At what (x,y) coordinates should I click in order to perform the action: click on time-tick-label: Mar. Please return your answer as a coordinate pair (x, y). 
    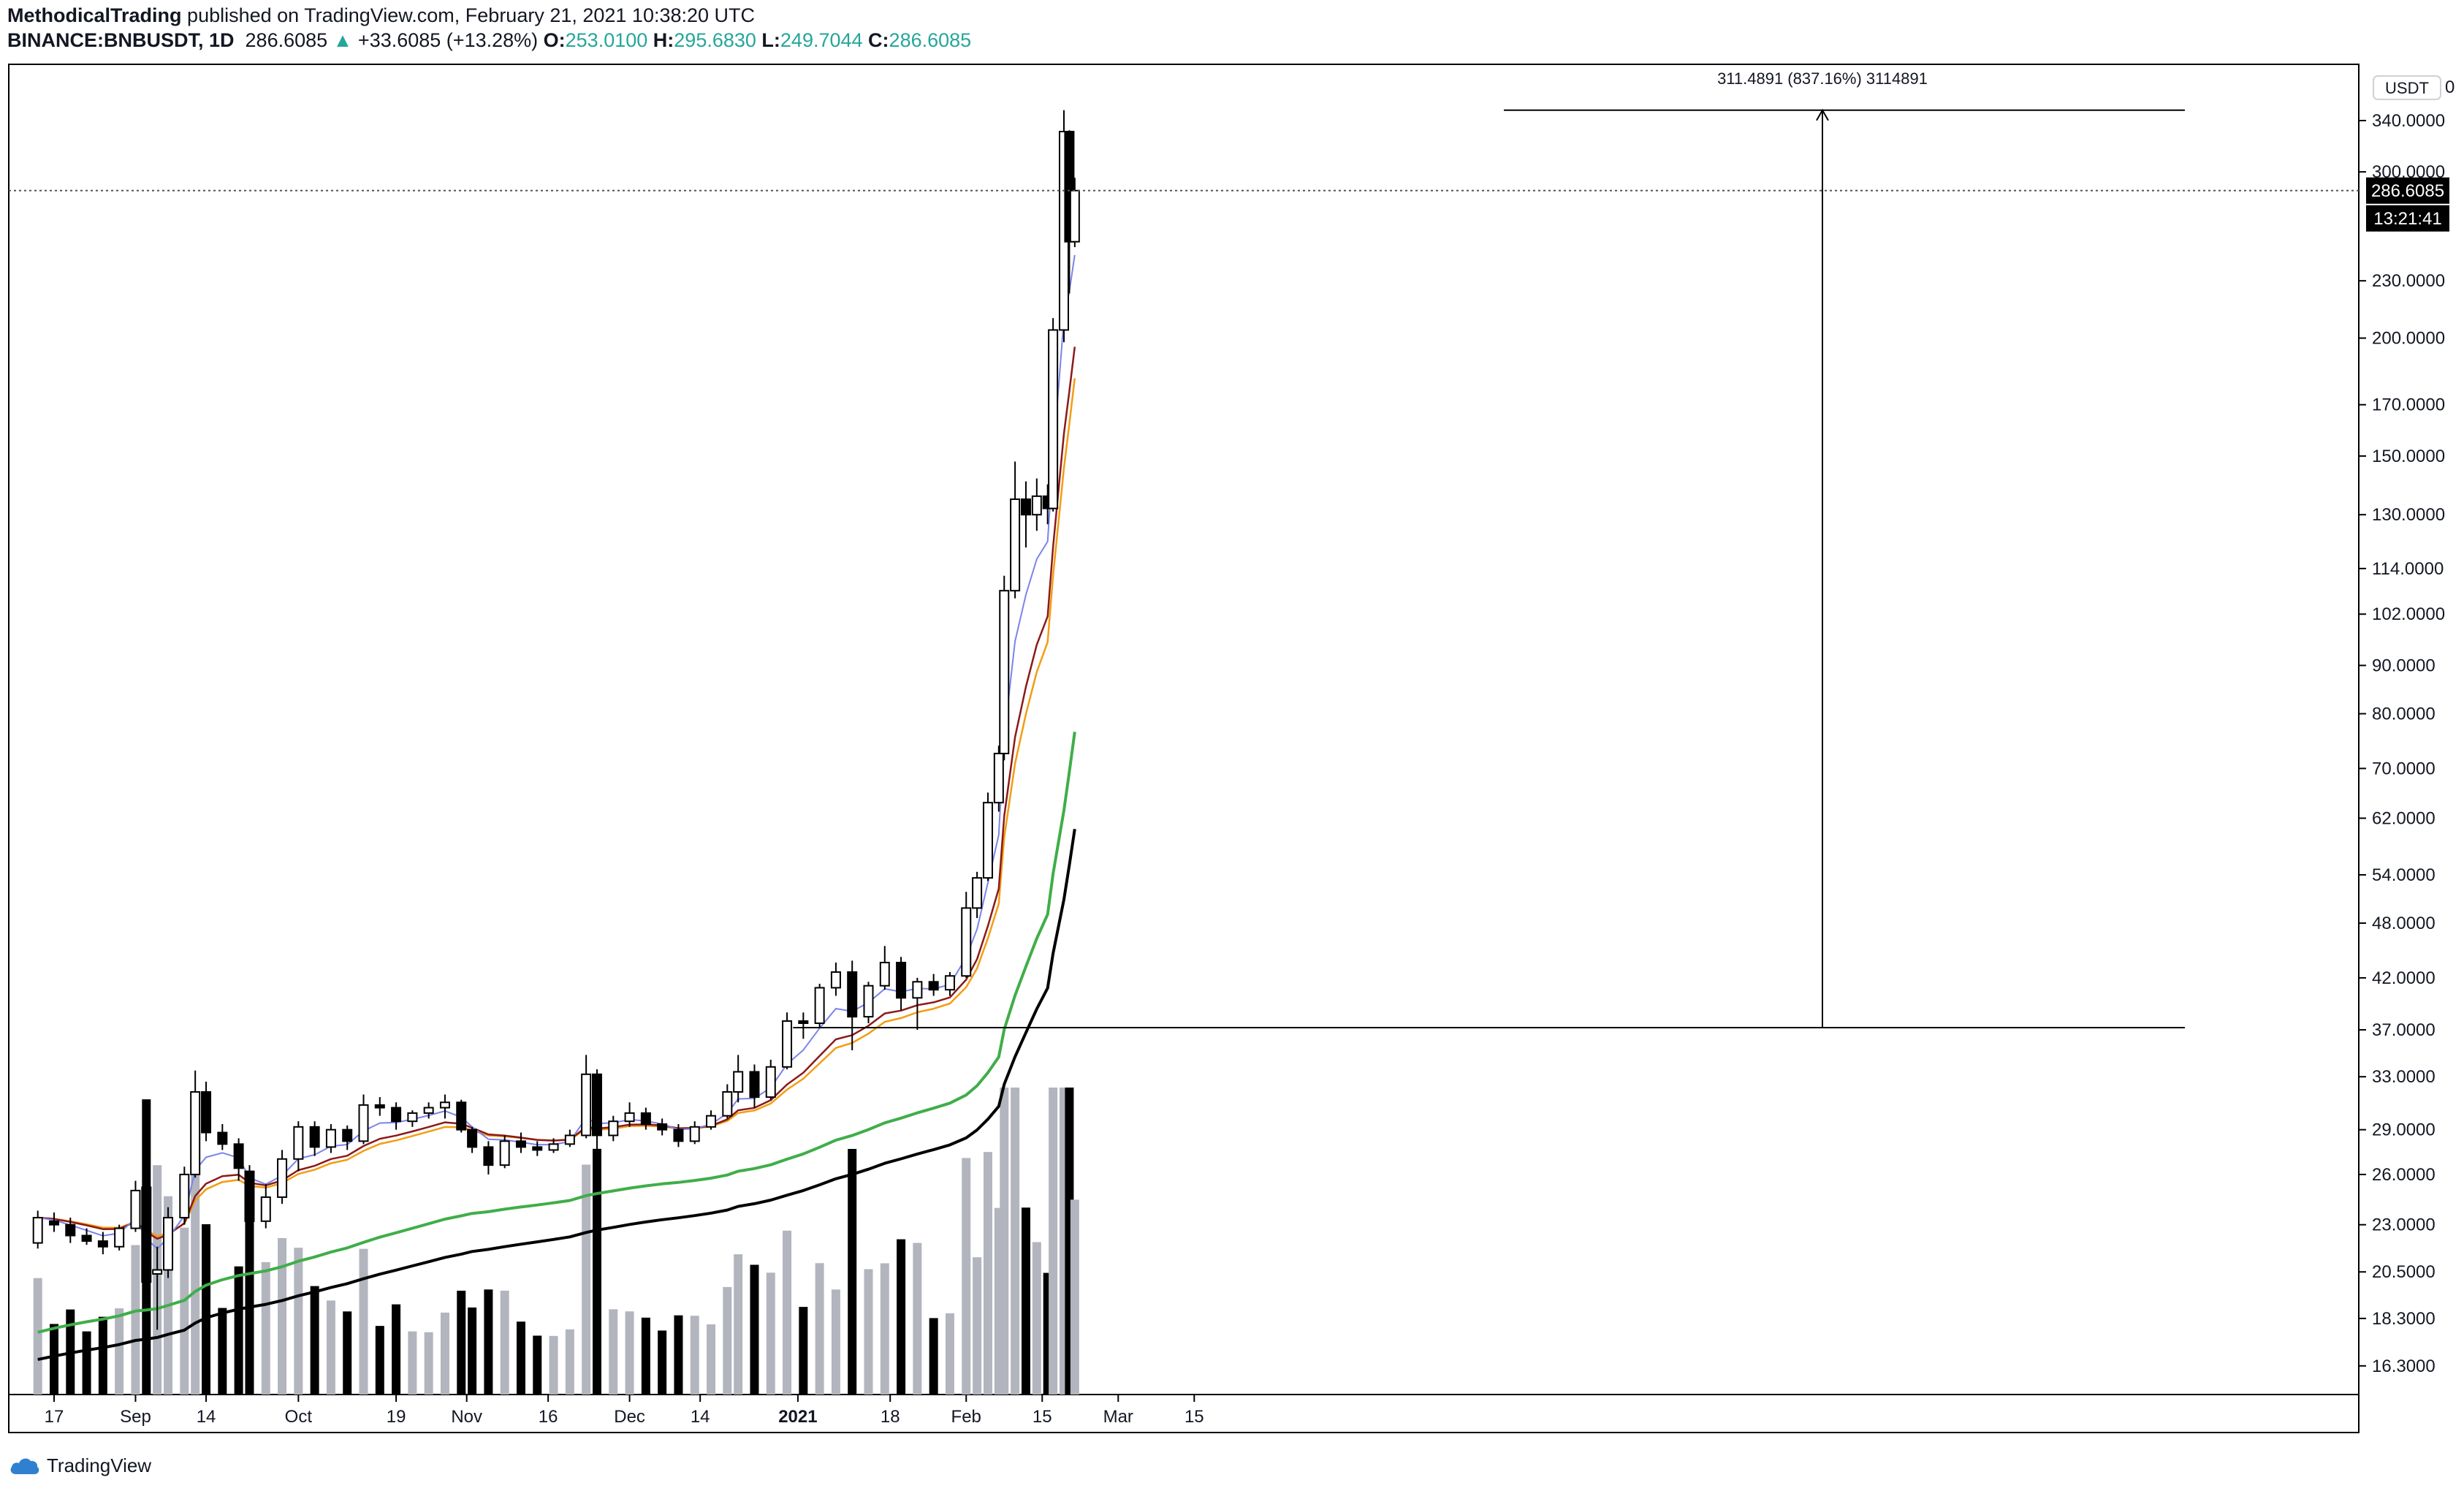
    Looking at the image, I should click on (1118, 1417).